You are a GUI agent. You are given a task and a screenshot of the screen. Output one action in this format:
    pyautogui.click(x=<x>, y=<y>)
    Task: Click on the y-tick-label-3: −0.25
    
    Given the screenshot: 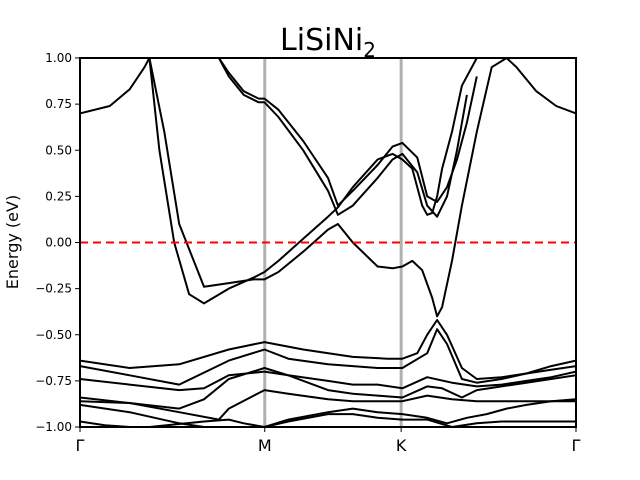 What is the action you would take?
    pyautogui.click(x=53, y=289)
    